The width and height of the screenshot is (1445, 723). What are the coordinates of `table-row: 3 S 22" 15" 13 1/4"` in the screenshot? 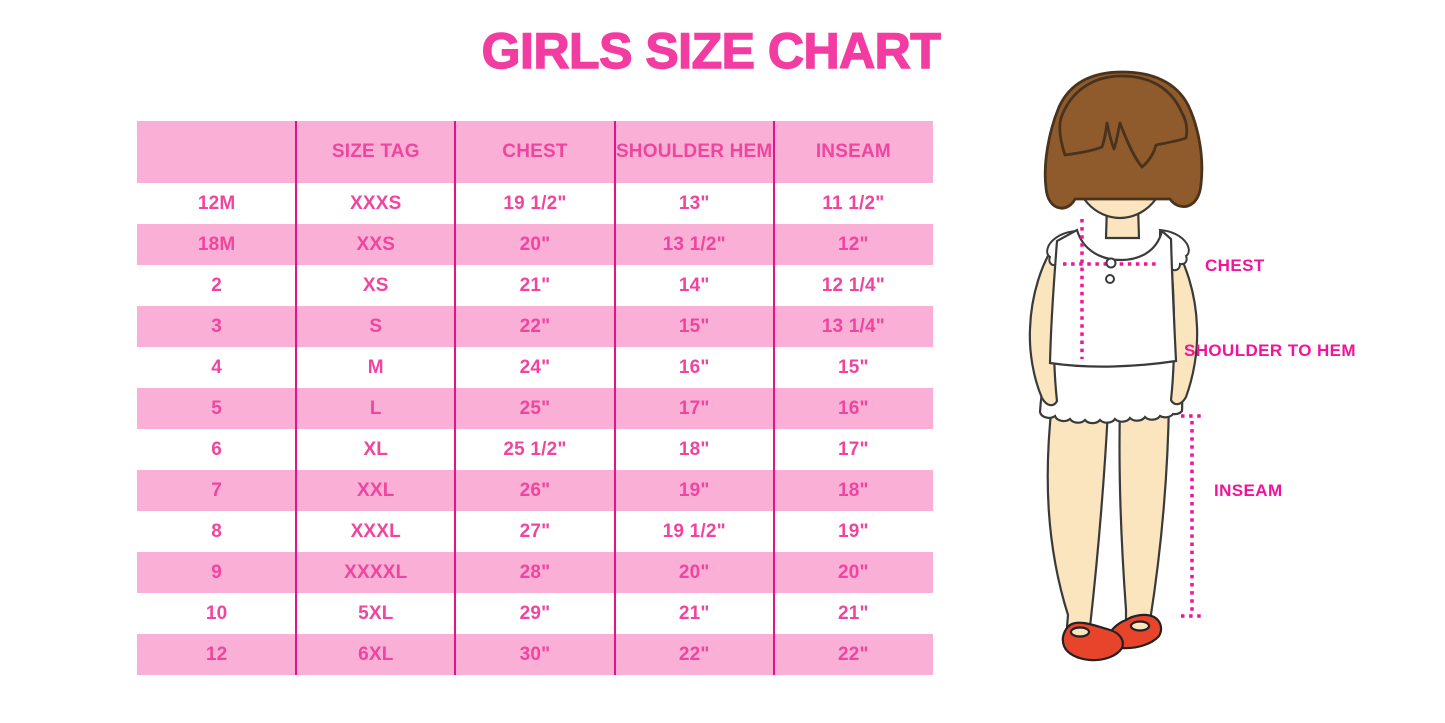 It's located at (535, 326).